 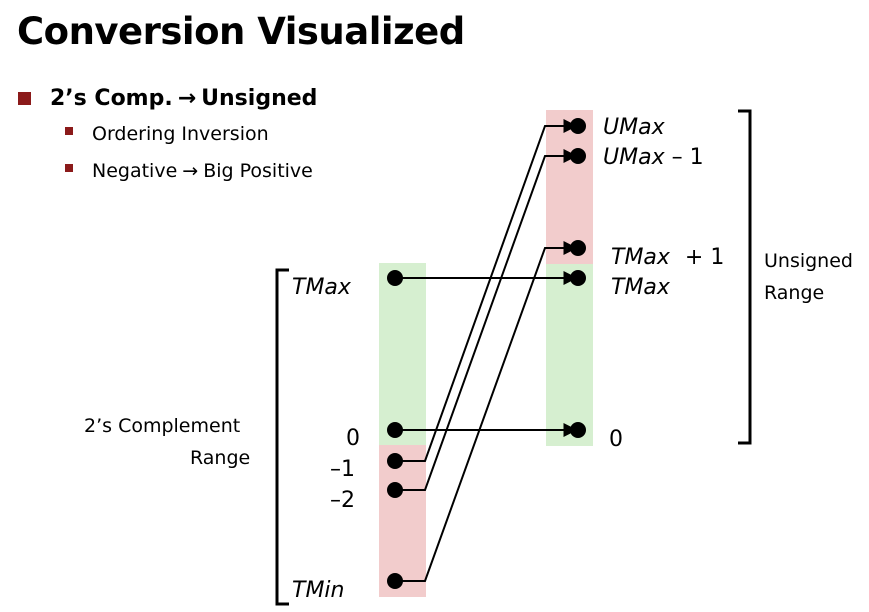 I want to click on label-left-tmax: TMax, so click(x=321, y=287).